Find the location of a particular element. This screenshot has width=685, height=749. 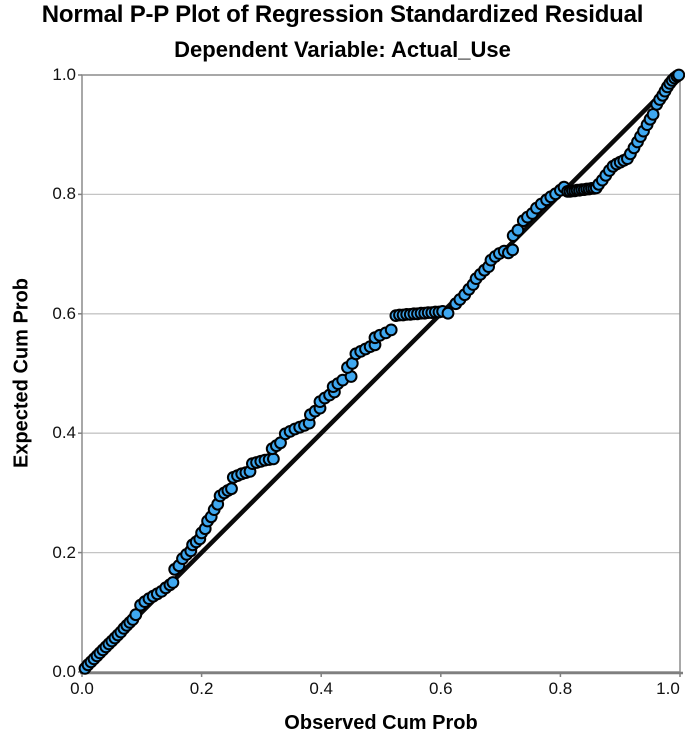

x-tick-labels: 0.0 0.2 0.4 0.6 0.8 1.0 is located at coordinates (342, 690).